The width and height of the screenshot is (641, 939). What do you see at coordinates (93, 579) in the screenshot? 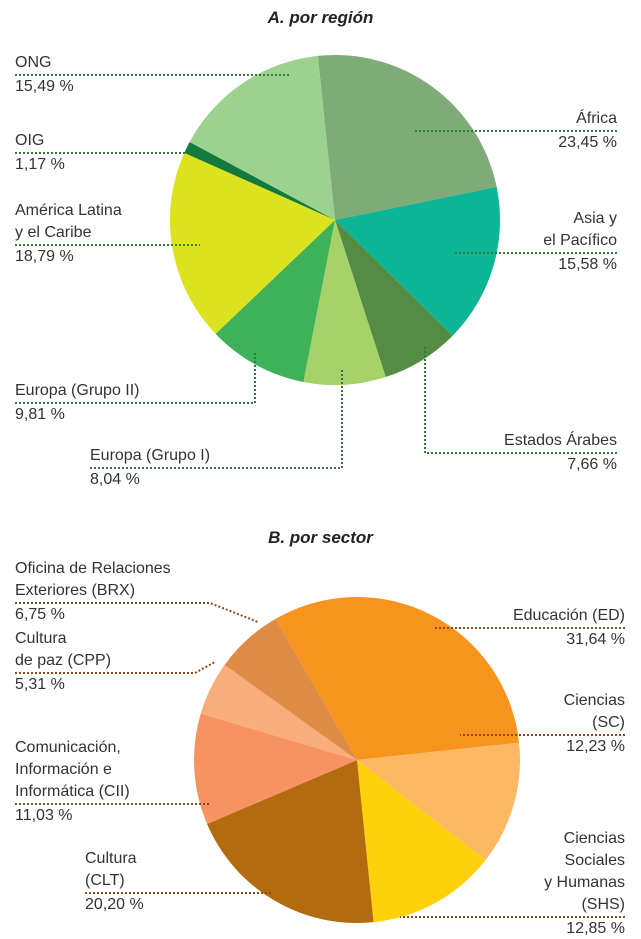
I see `slice-label: Oficina de Relaciones Exteriores (BRX)` at bounding box center [93, 579].